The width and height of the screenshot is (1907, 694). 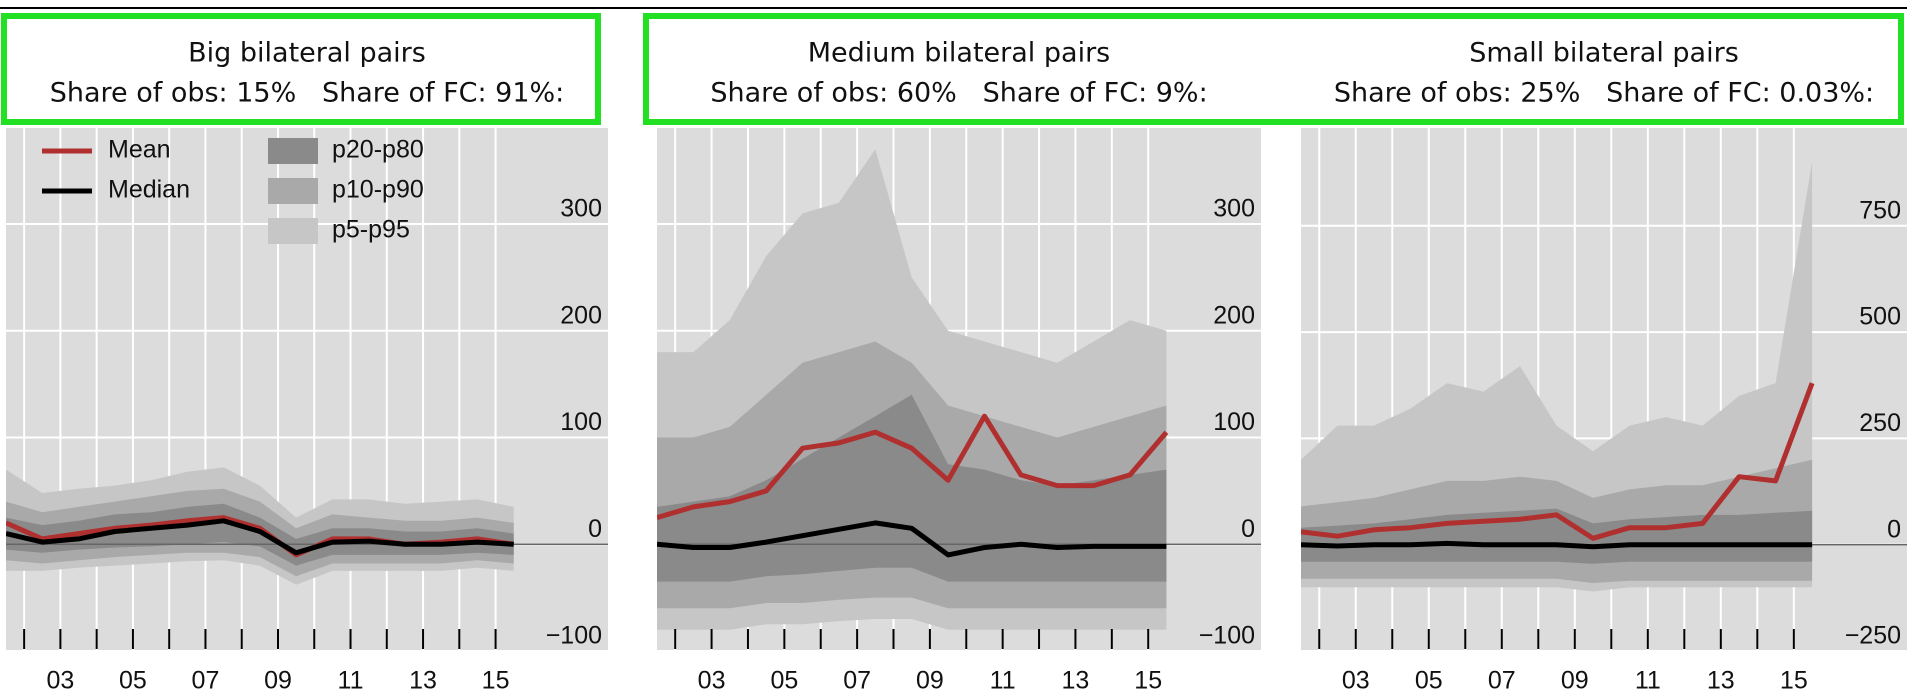 I want to click on panel-subtitle: Share of obs: 60% Share of FC: 9%:, so click(x=958, y=93).